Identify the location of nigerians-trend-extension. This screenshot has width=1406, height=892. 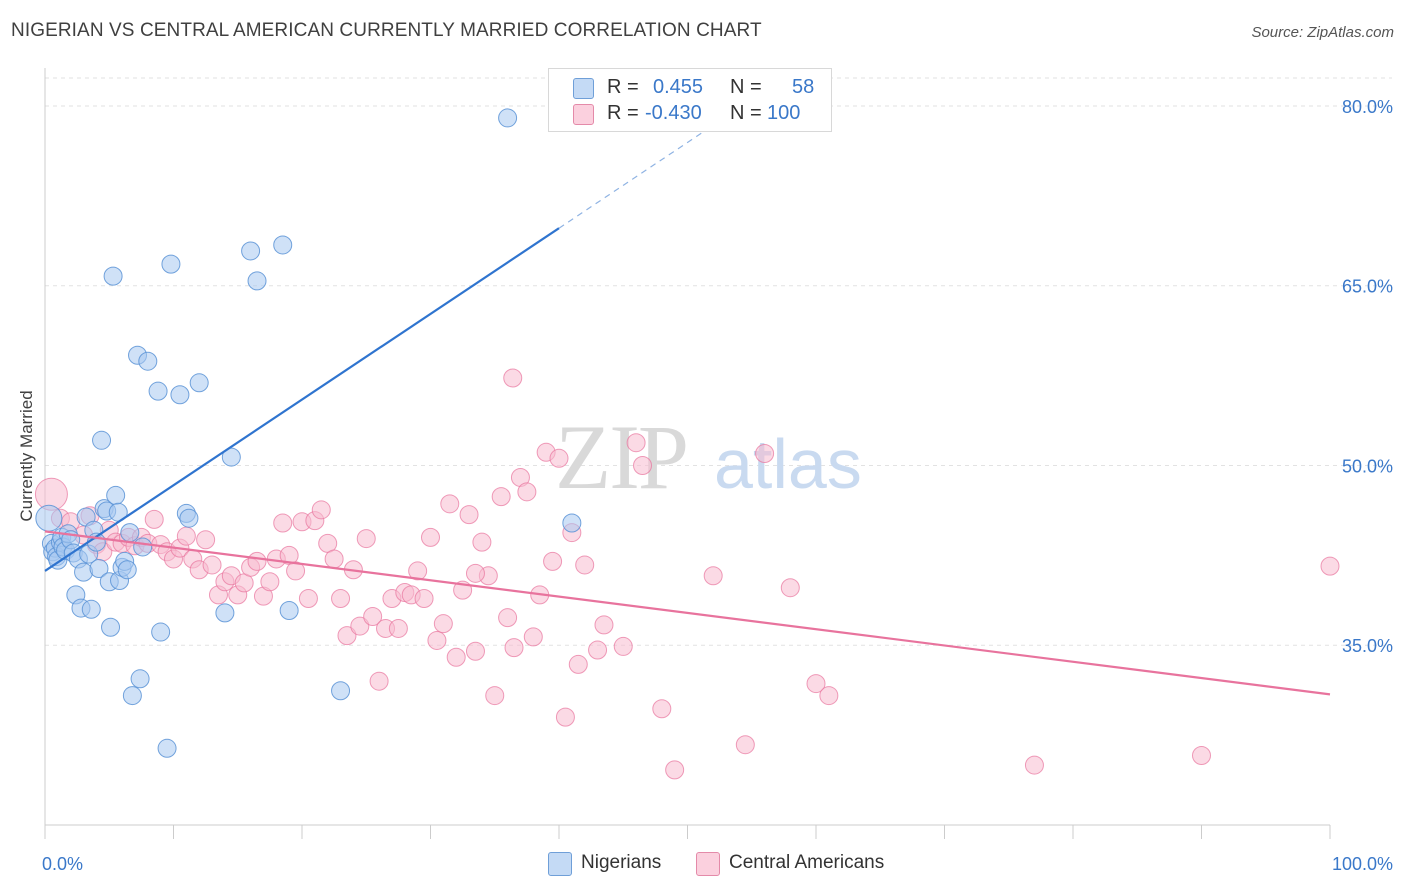
(642, 172).